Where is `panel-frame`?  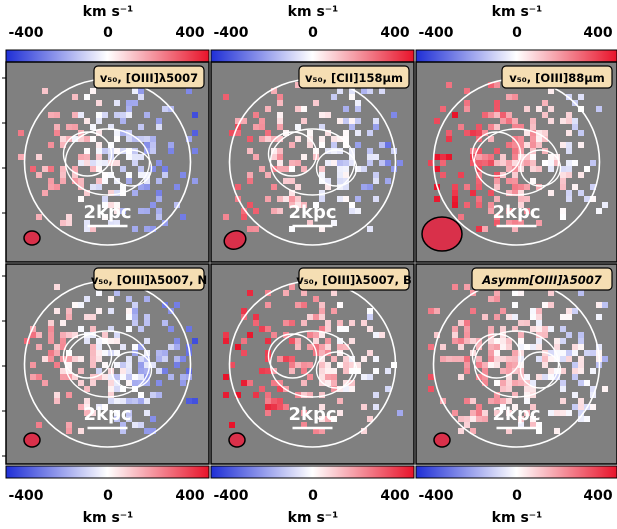
panel-frame is located at coordinates (516, 364).